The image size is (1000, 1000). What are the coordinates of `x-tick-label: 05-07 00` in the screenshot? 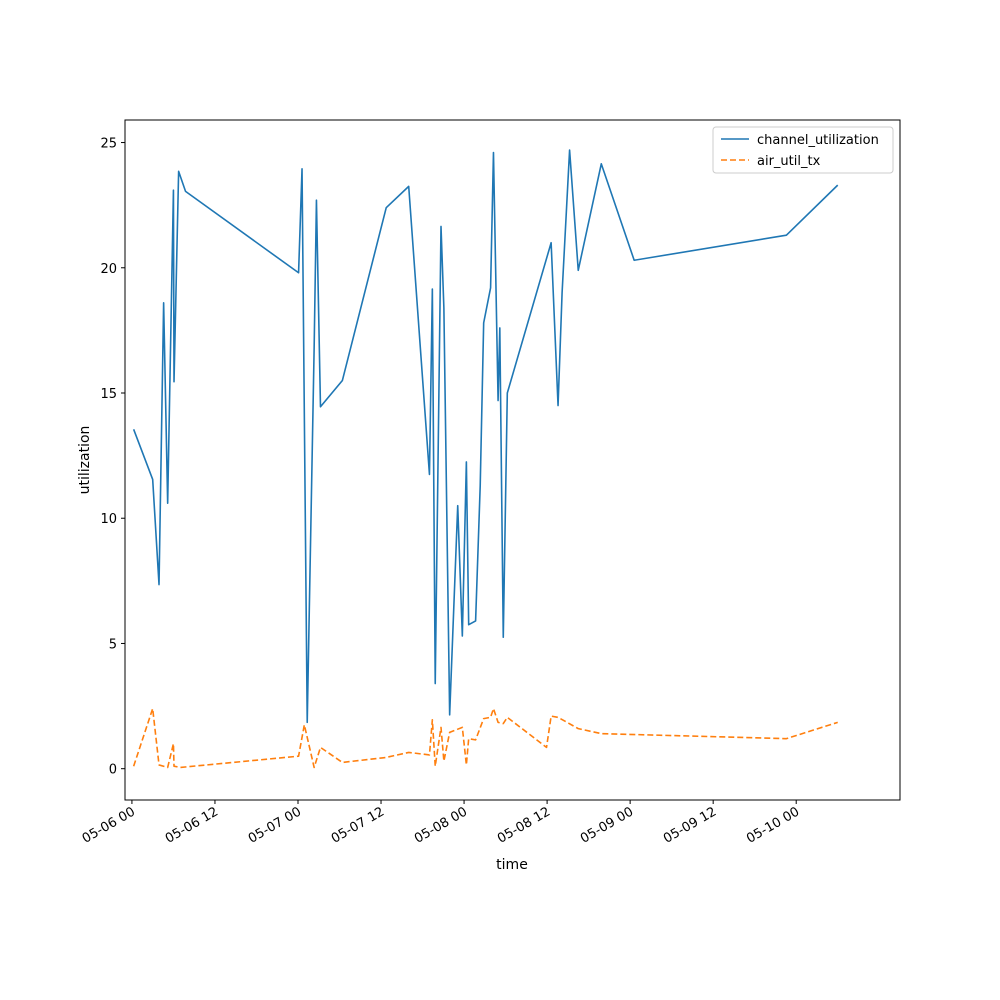 It's located at (275, 825).